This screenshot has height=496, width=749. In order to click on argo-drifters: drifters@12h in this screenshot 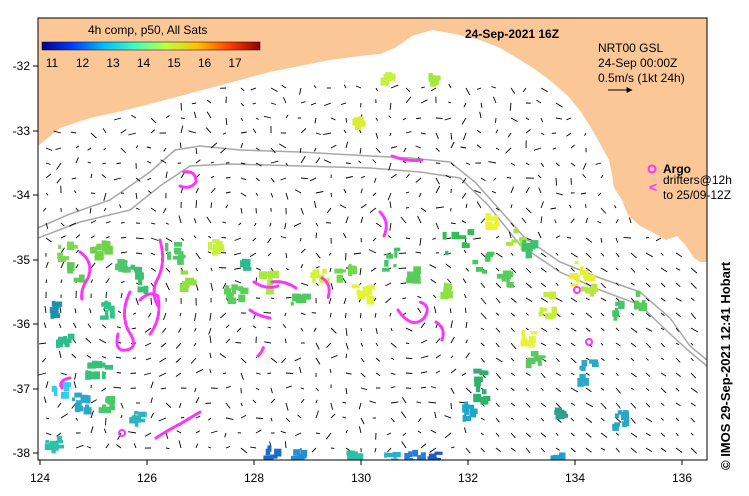, I will do `click(697, 180)`.